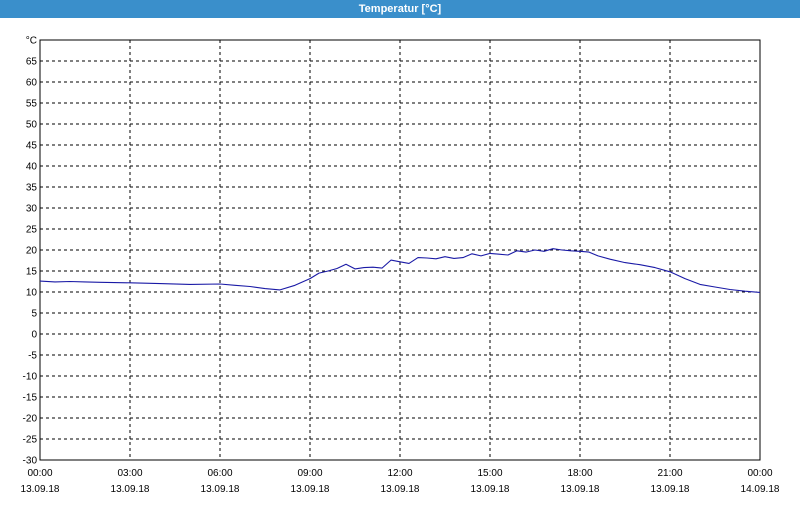 Image resolution: width=800 pixels, height=505 pixels. Describe the element at coordinates (32, 293) in the screenshot. I see `y-tick-label: 10` at that location.